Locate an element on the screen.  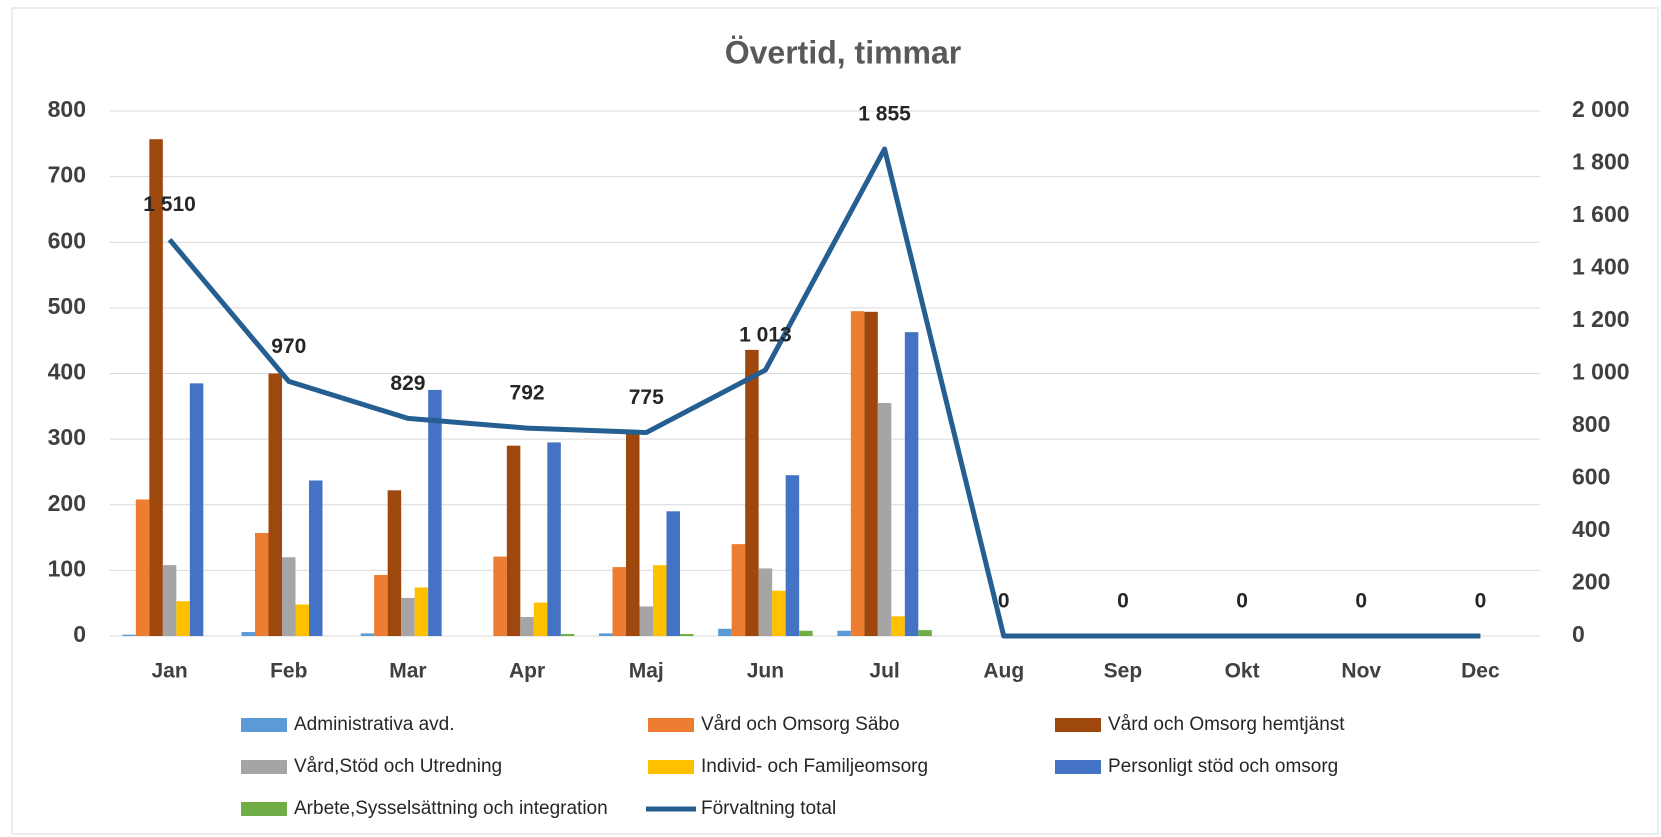
legend-label: Förvaltning total is located at coordinates (768, 808).